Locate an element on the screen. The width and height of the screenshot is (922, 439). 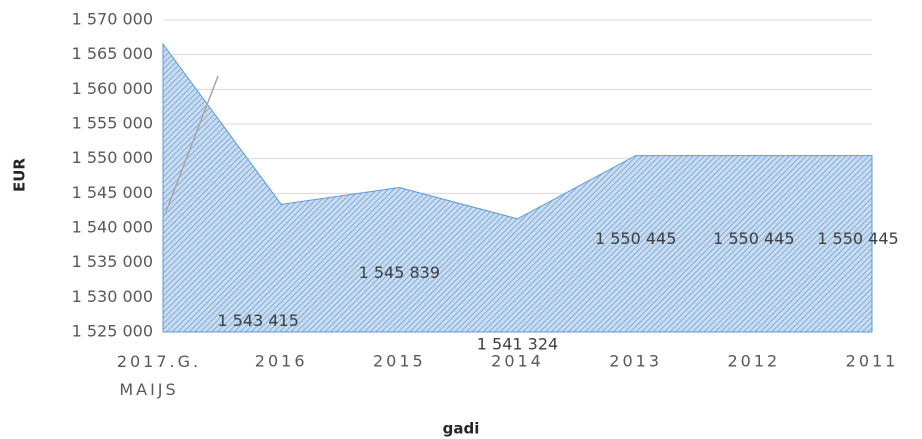
leader-line is located at coordinates (191, 145).